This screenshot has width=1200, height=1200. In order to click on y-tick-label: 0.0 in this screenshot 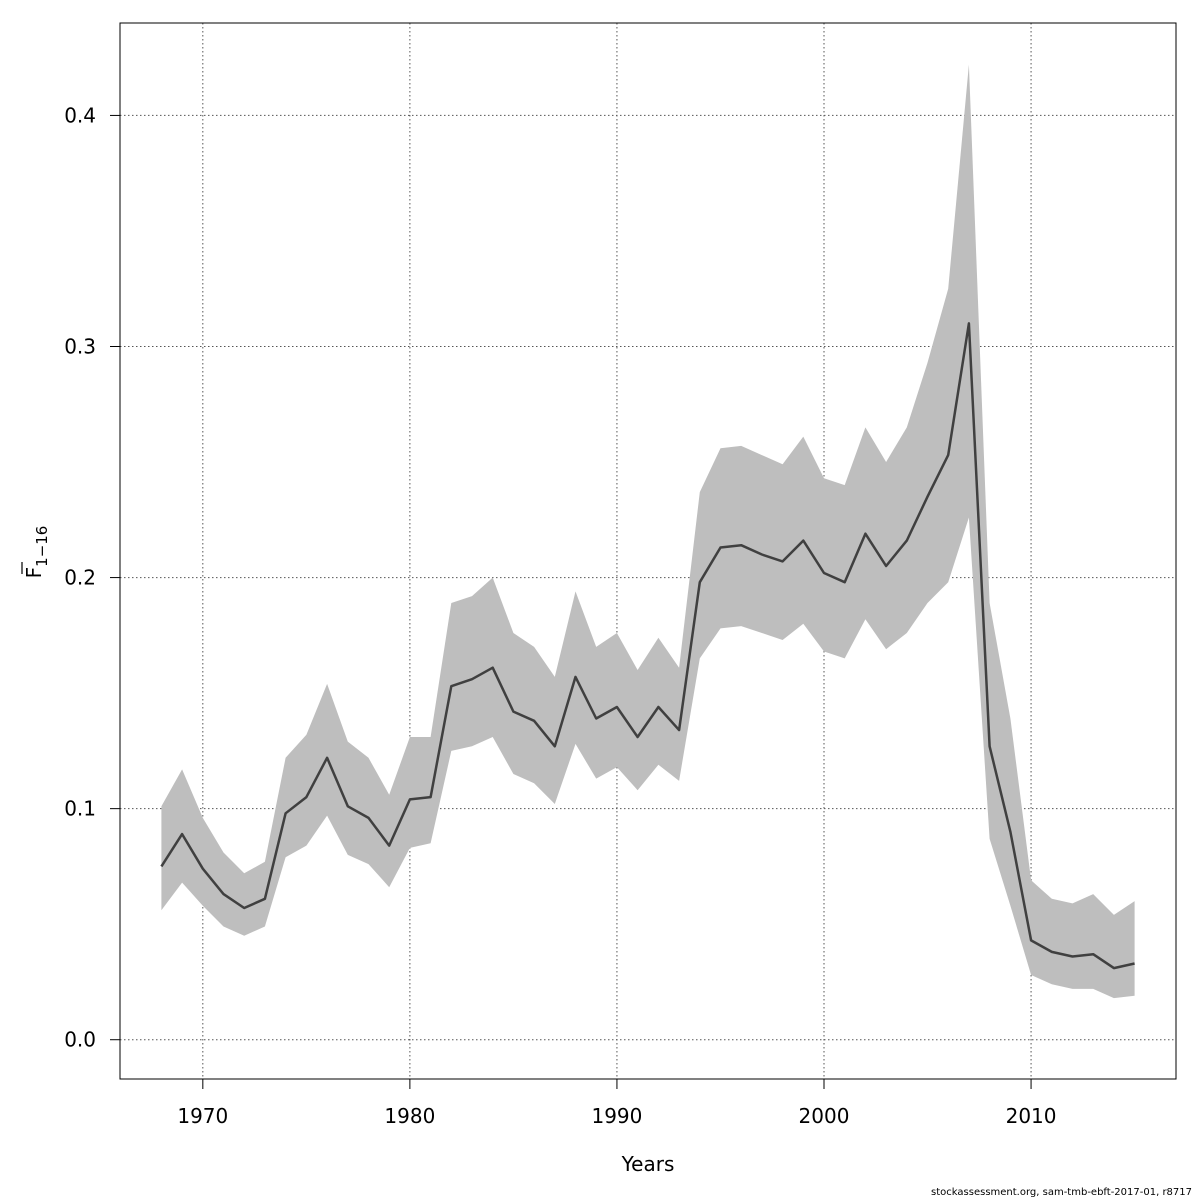, I will do `click(80, 1040)`.